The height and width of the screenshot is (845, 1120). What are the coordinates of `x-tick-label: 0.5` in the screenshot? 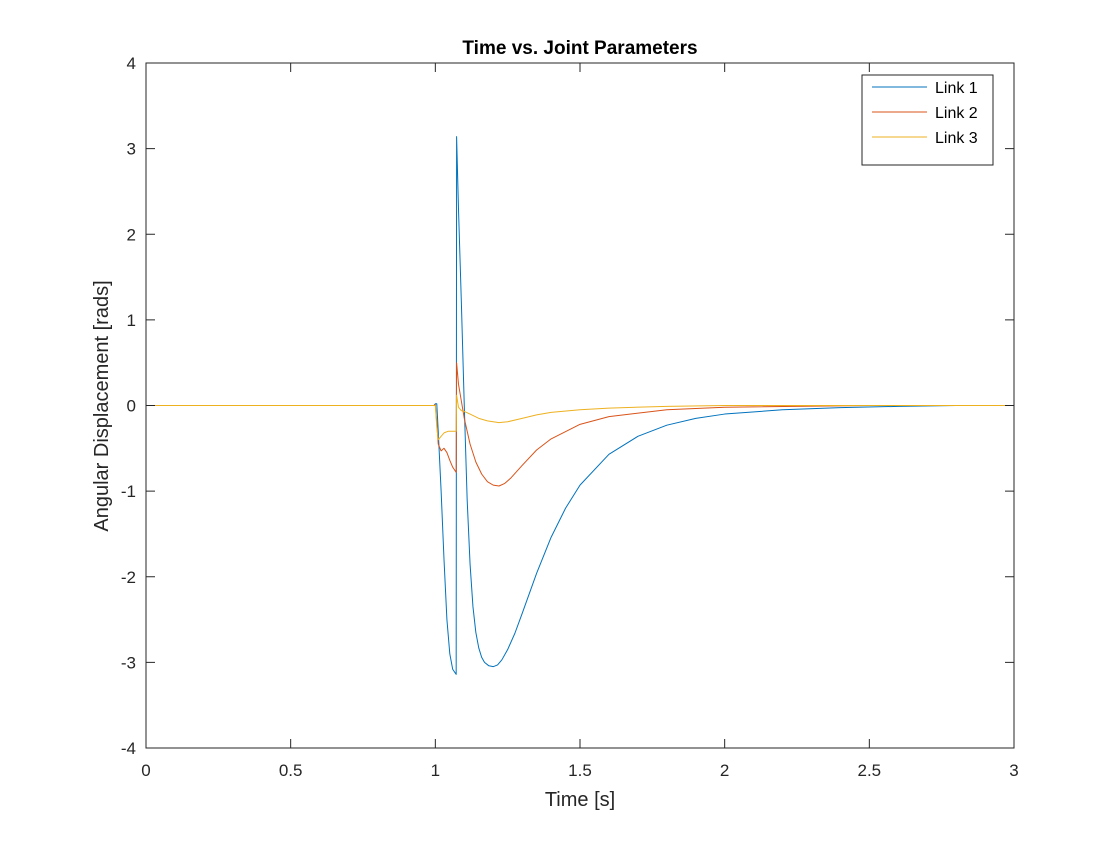 It's located at (291, 770).